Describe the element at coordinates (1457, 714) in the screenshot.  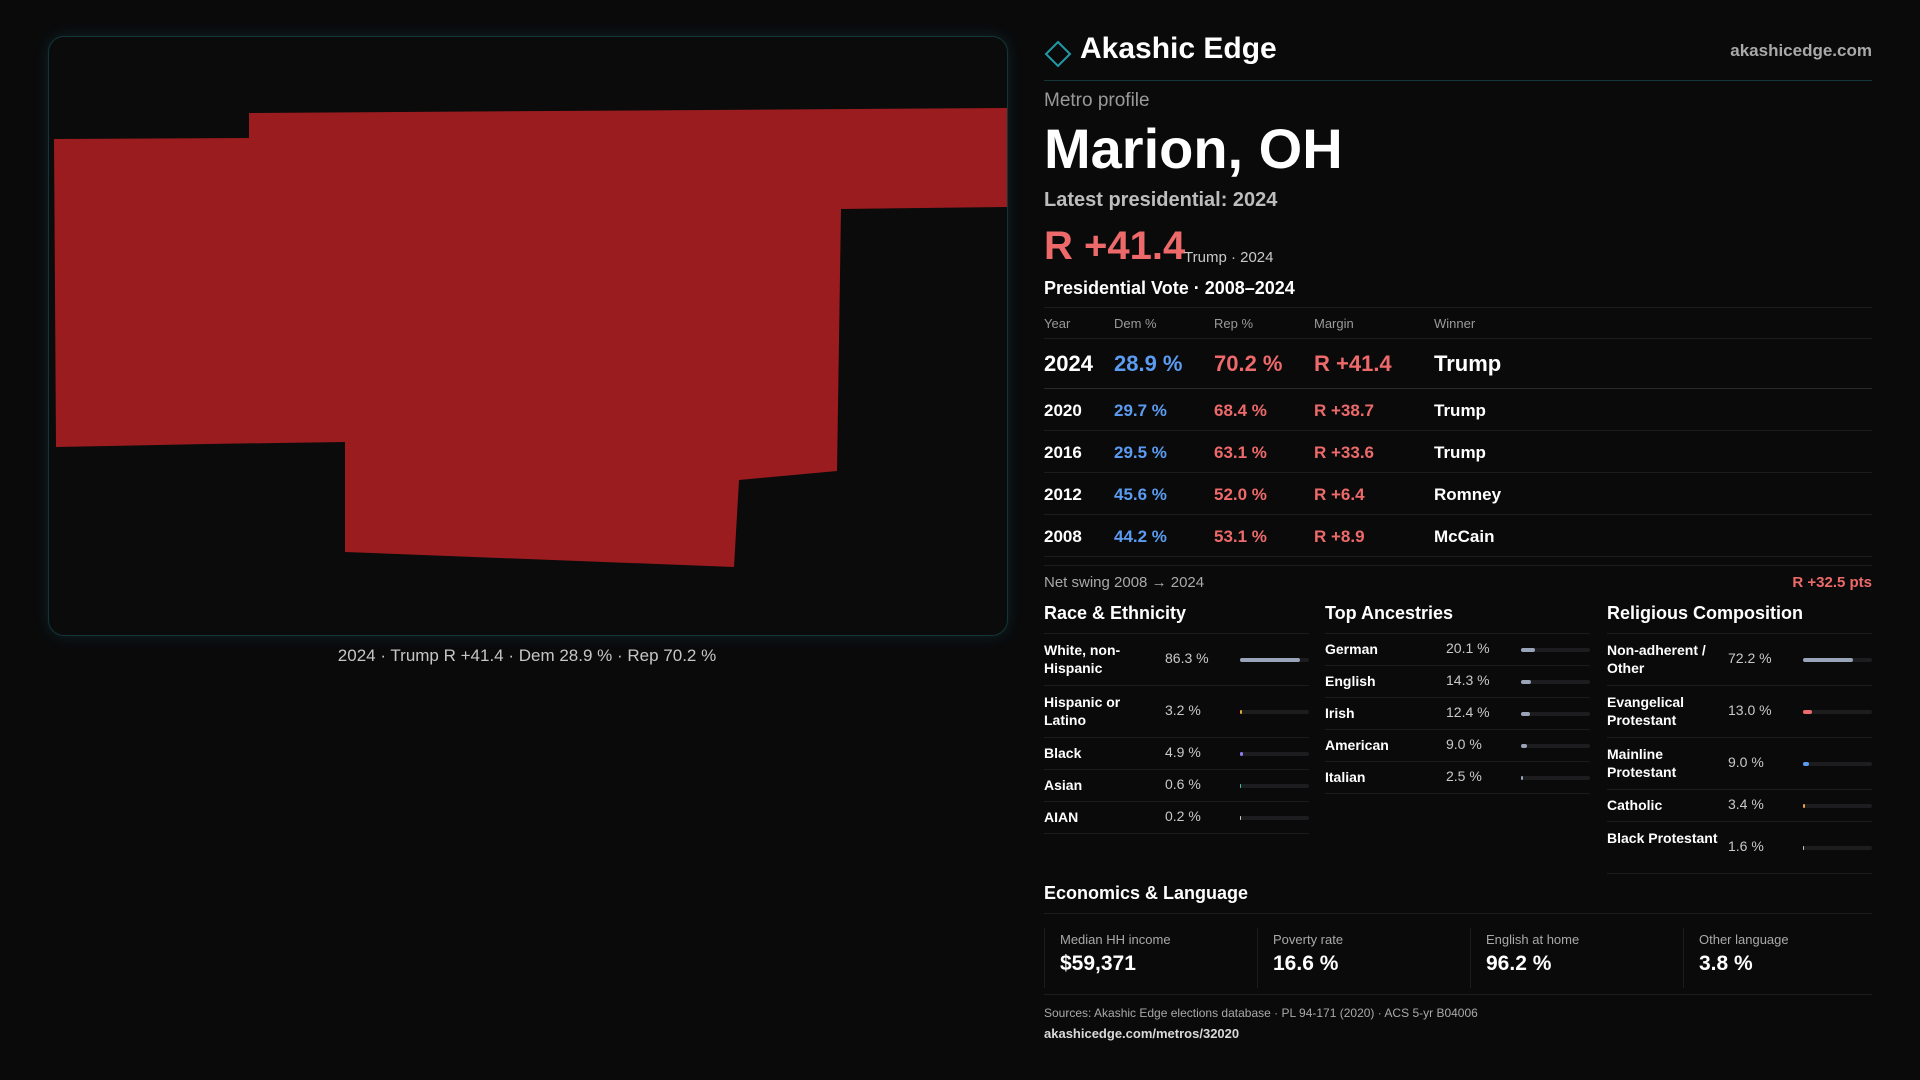
I see `list-item: Irish 12.4 %` at that location.